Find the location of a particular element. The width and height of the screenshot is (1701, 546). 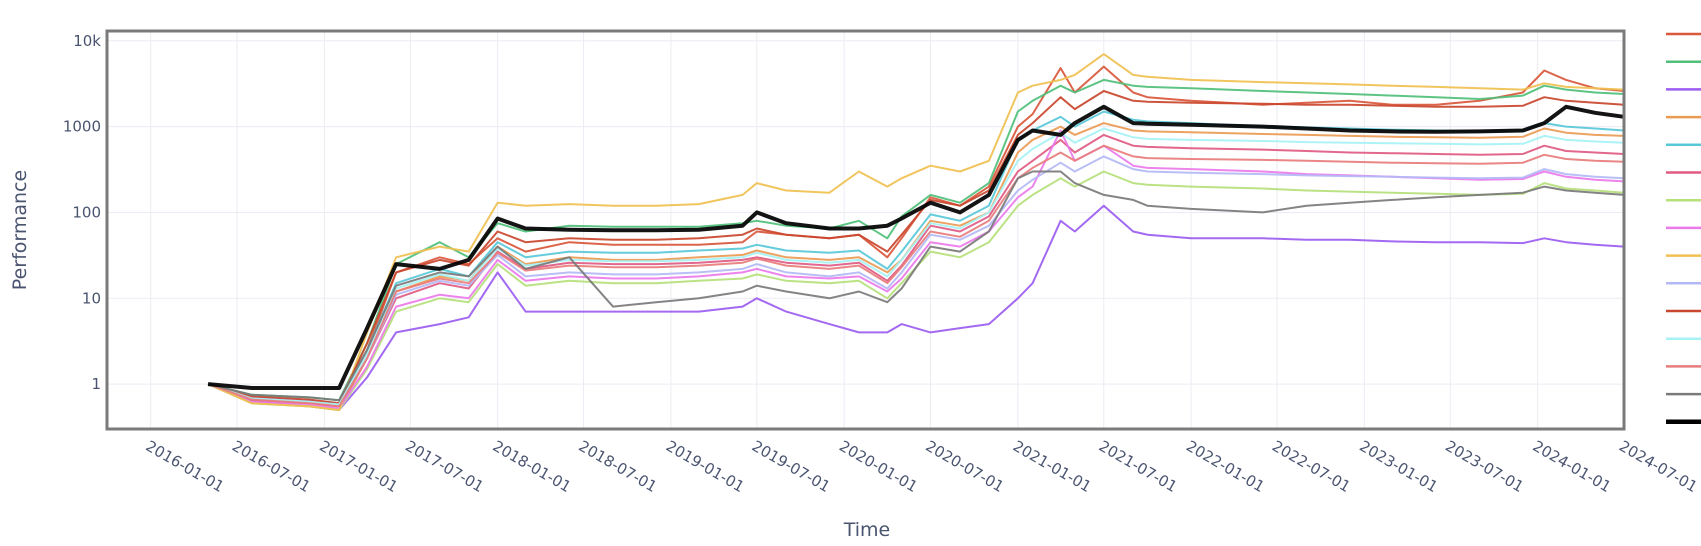

x-tick-label: 2020-07-01 is located at coordinates (965, 466).